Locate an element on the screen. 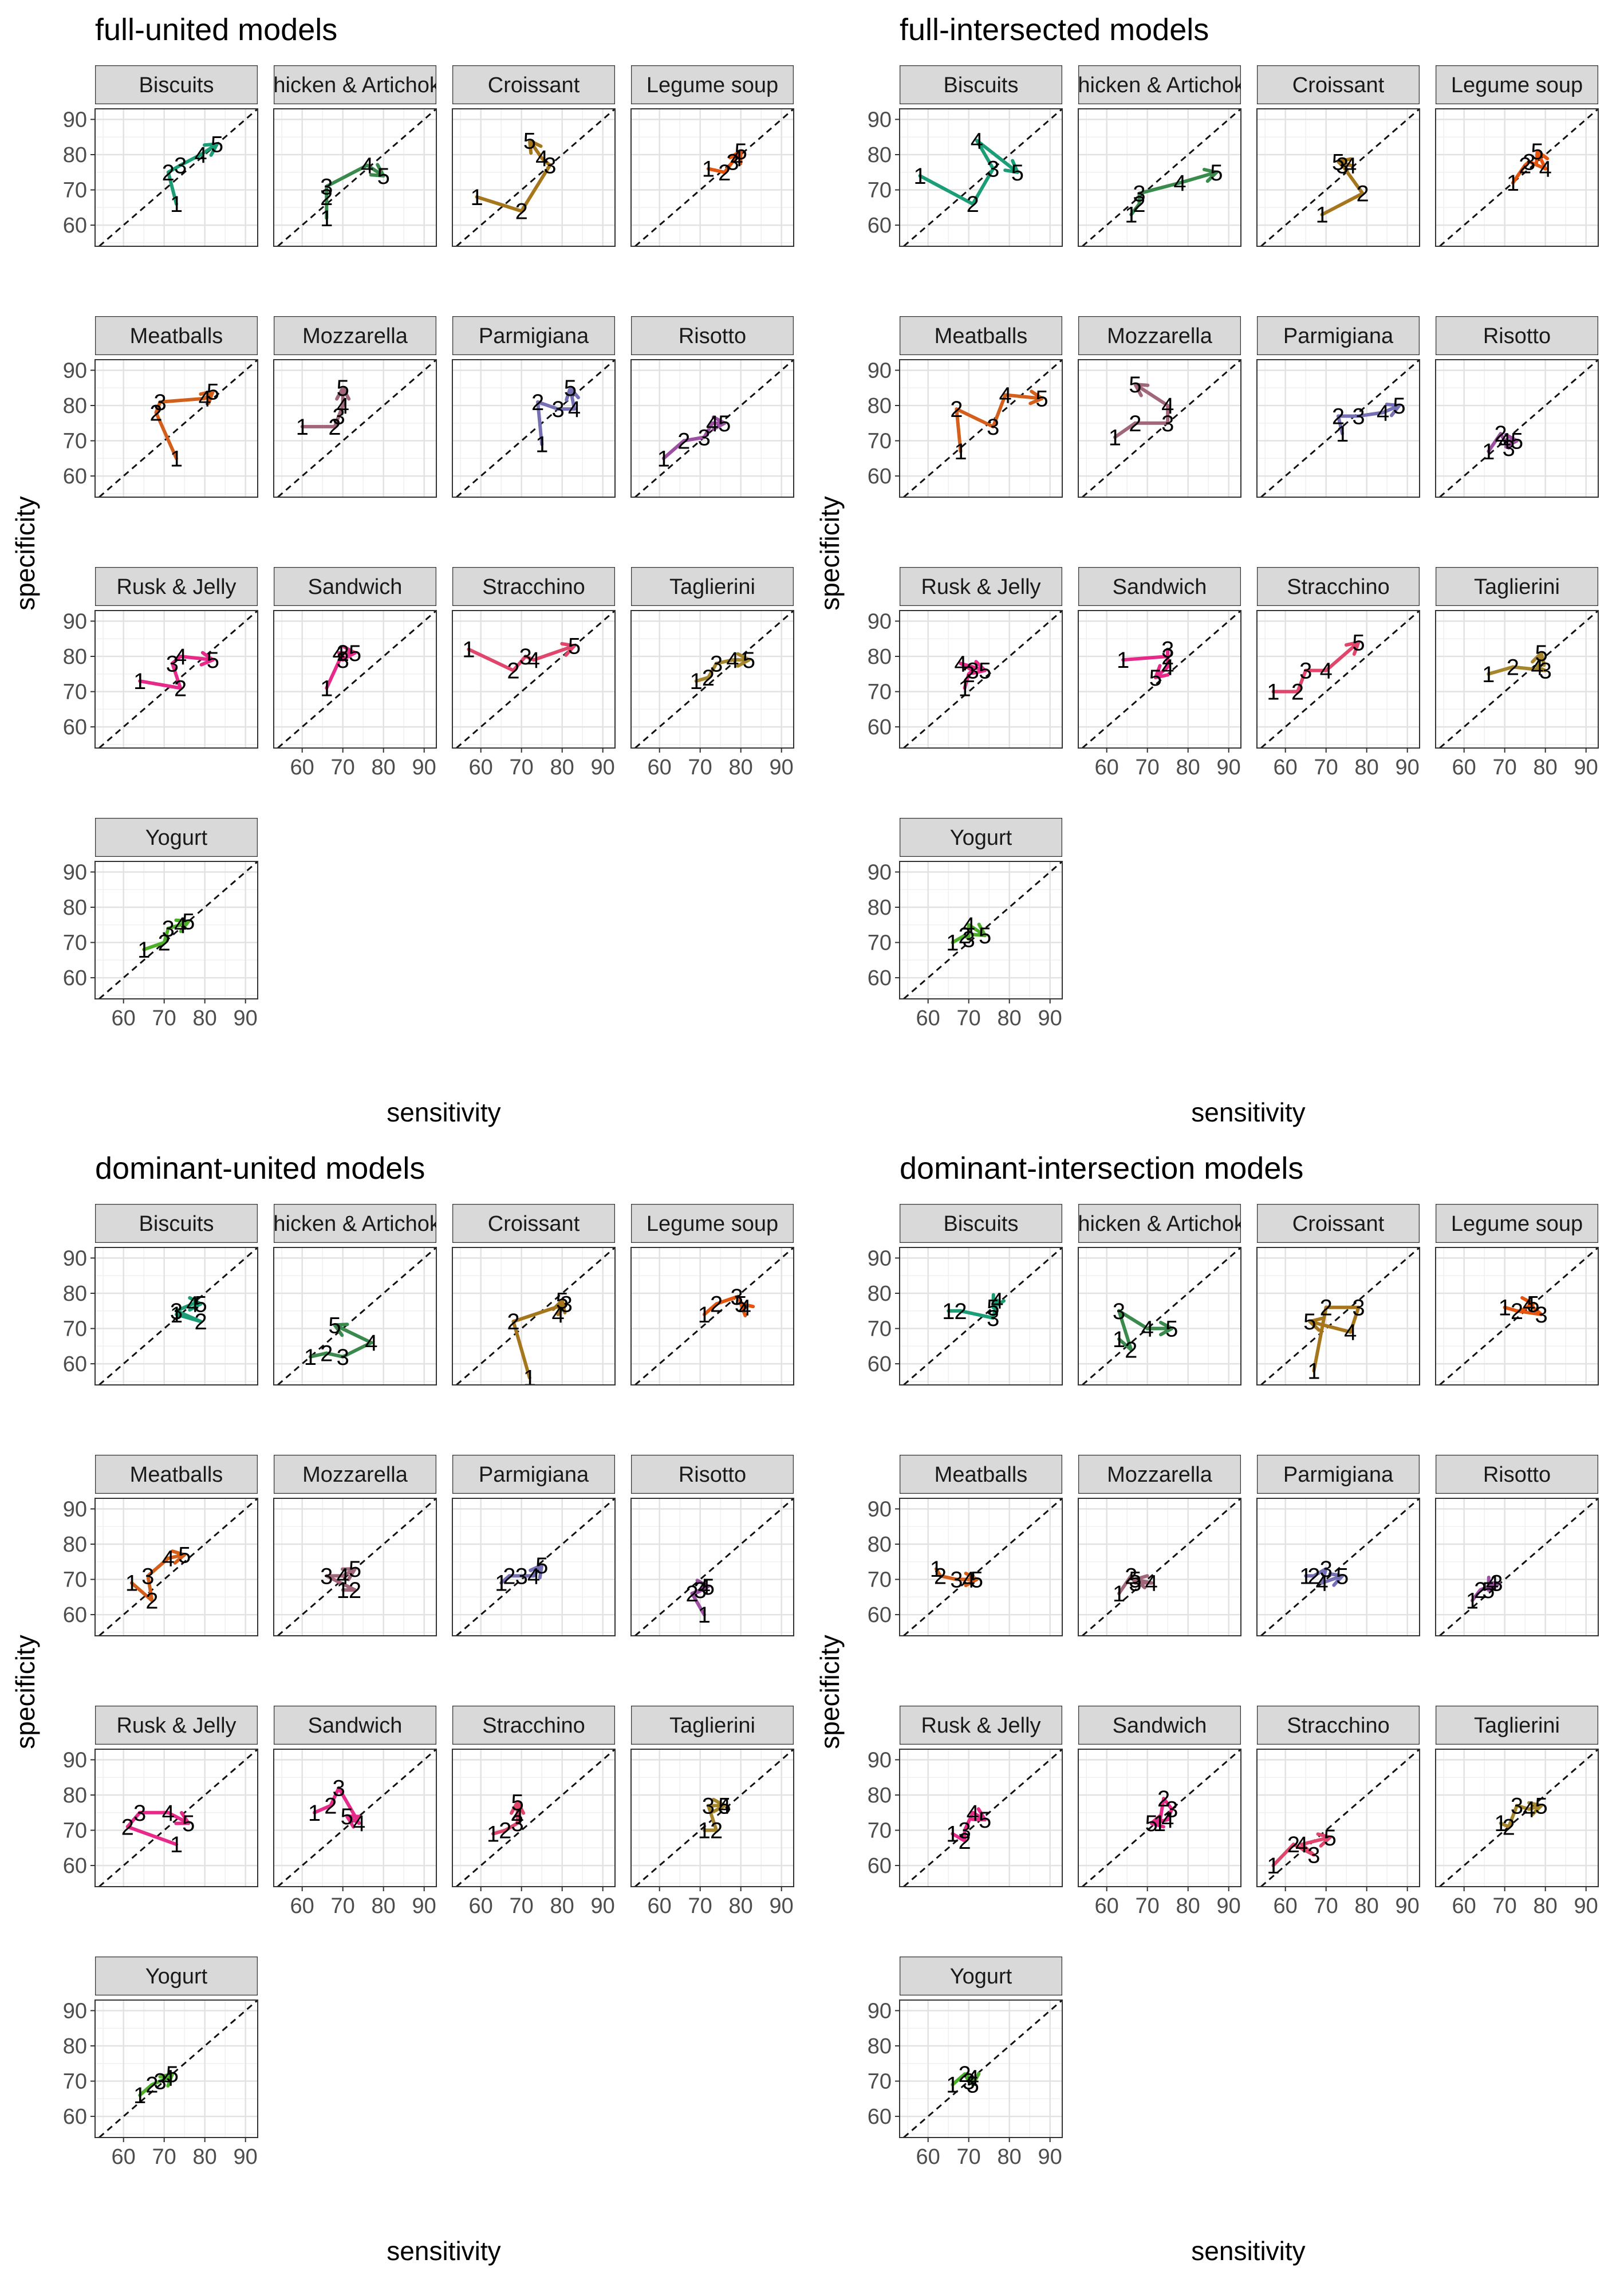 The height and width of the screenshot is (2283, 1624). facet-strip: Mozzarella is located at coordinates (1159, 335).